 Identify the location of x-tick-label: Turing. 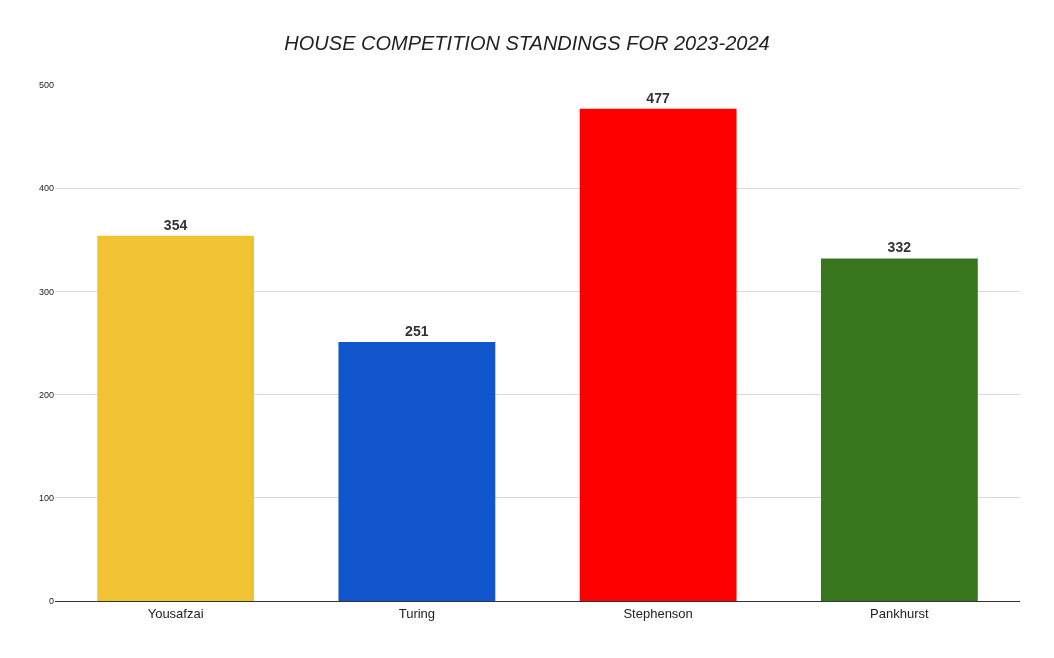
(417, 613).